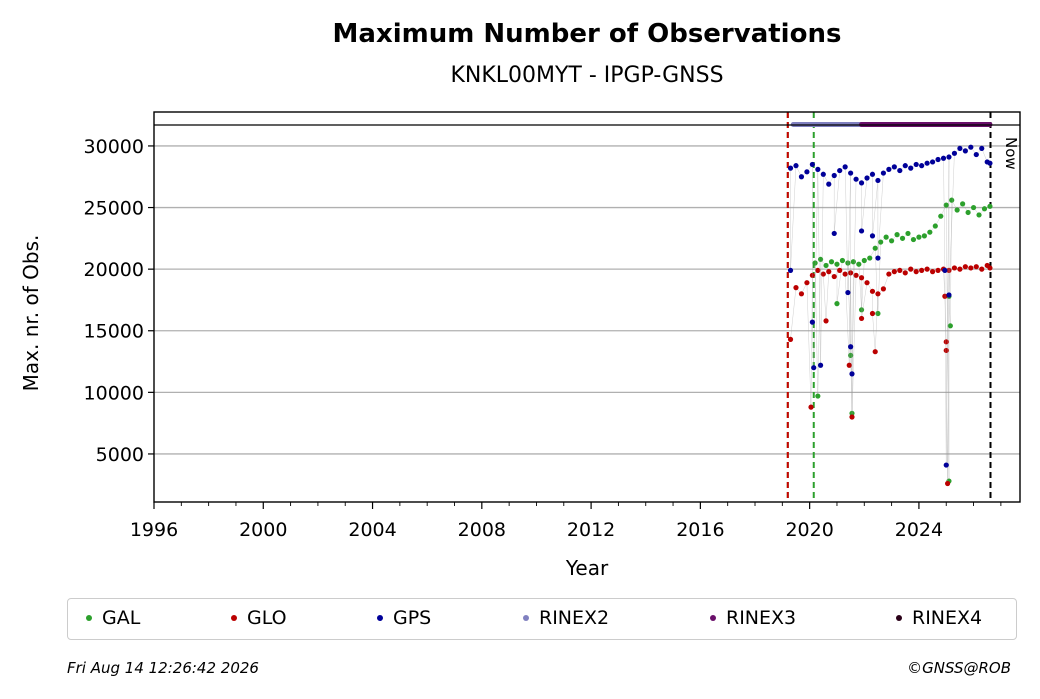  What do you see at coordinates (114, 393) in the screenshot?
I see `y-tick-label: 10000` at bounding box center [114, 393].